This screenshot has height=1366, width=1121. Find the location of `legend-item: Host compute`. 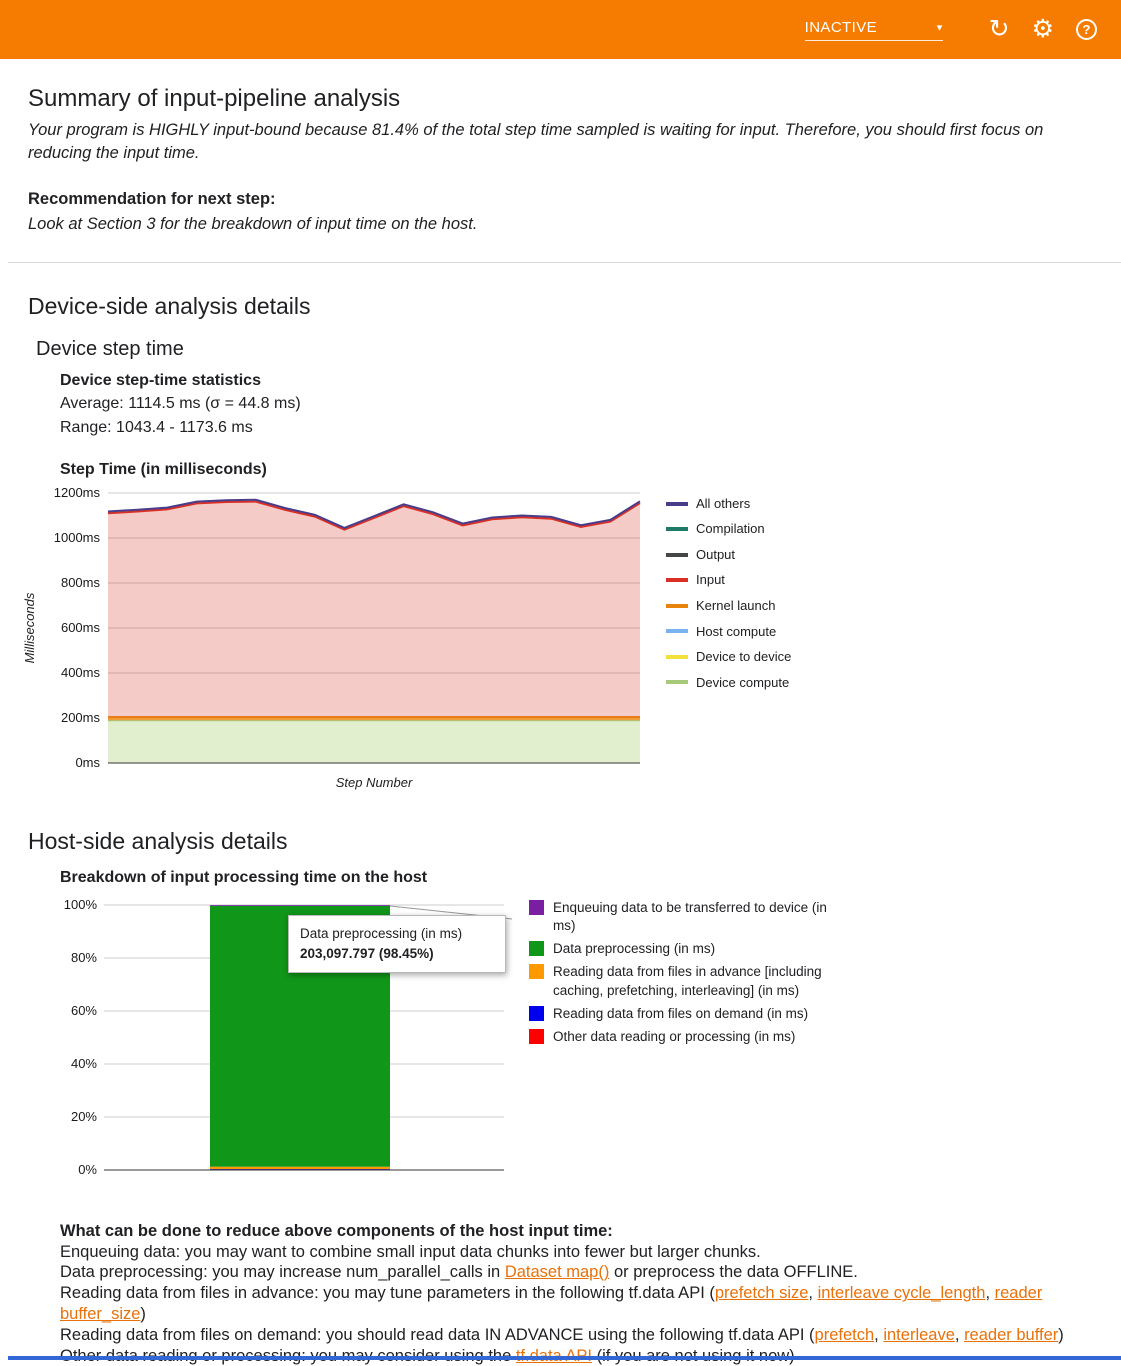

legend-item: Host compute is located at coordinates (728, 632).